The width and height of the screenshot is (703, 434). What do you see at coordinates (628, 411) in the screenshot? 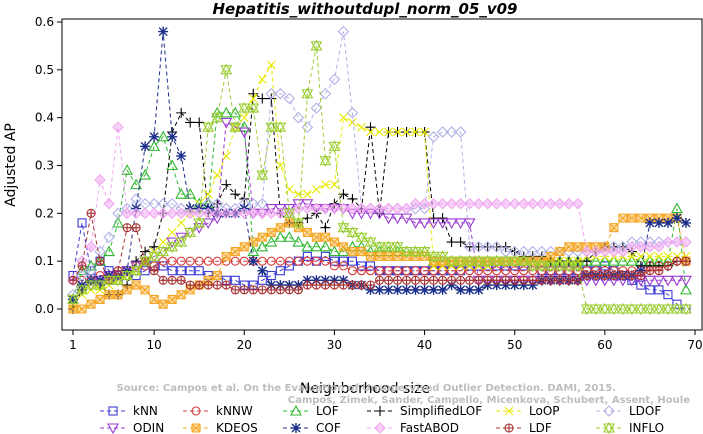
I see `legend-item-ldof: LDOF` at bounding box center [628, 411].